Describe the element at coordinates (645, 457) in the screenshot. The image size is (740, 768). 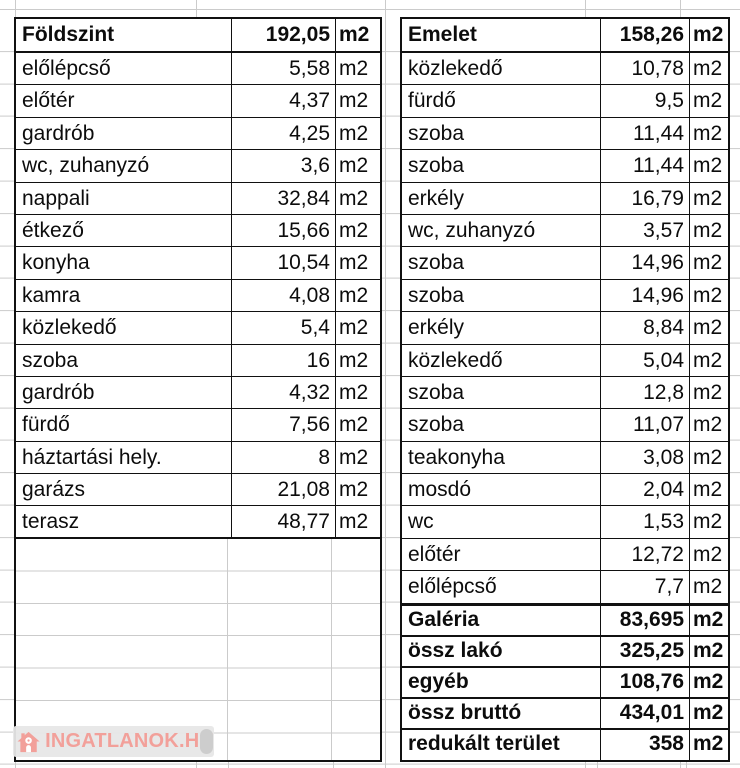
I see `cell-value: 3,08` at that location.